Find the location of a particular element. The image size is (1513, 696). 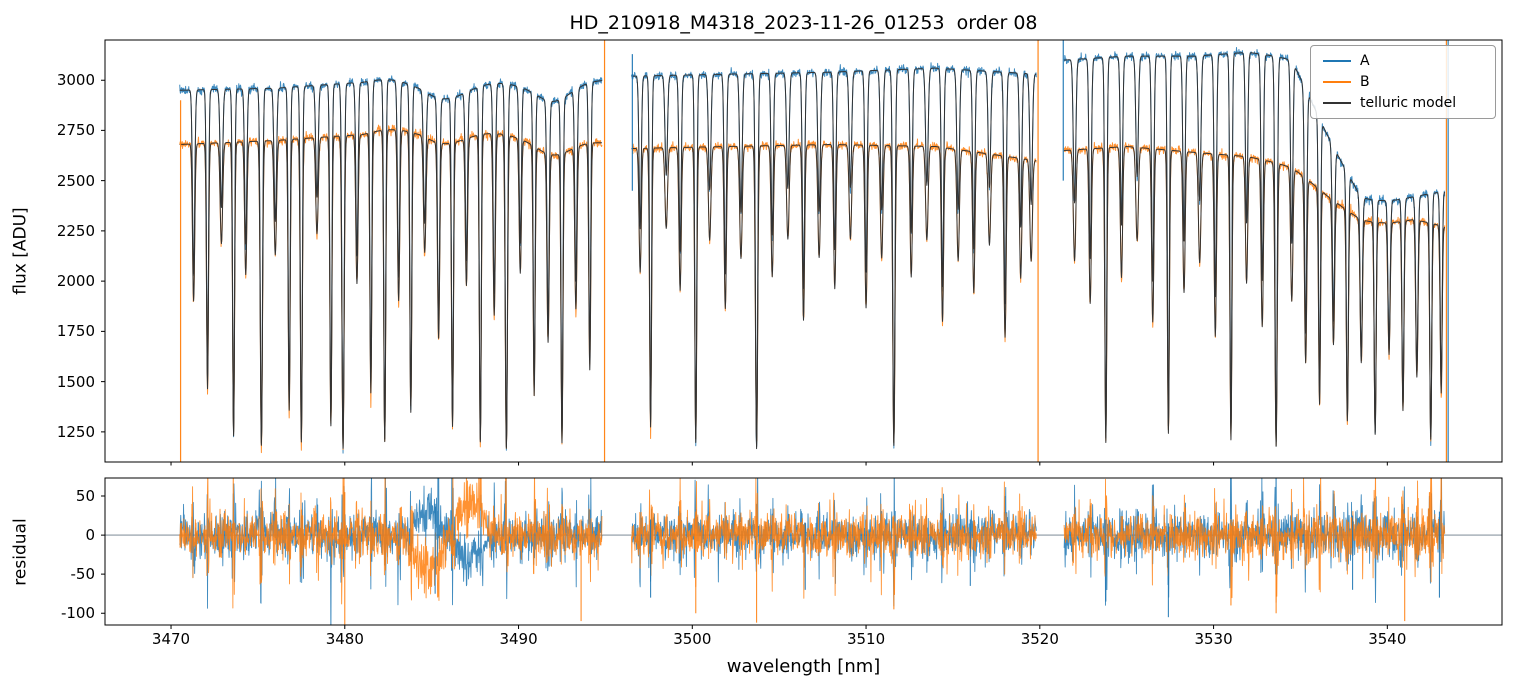

residual-y-tick-label: -100 is located at coordinates (77, 613).